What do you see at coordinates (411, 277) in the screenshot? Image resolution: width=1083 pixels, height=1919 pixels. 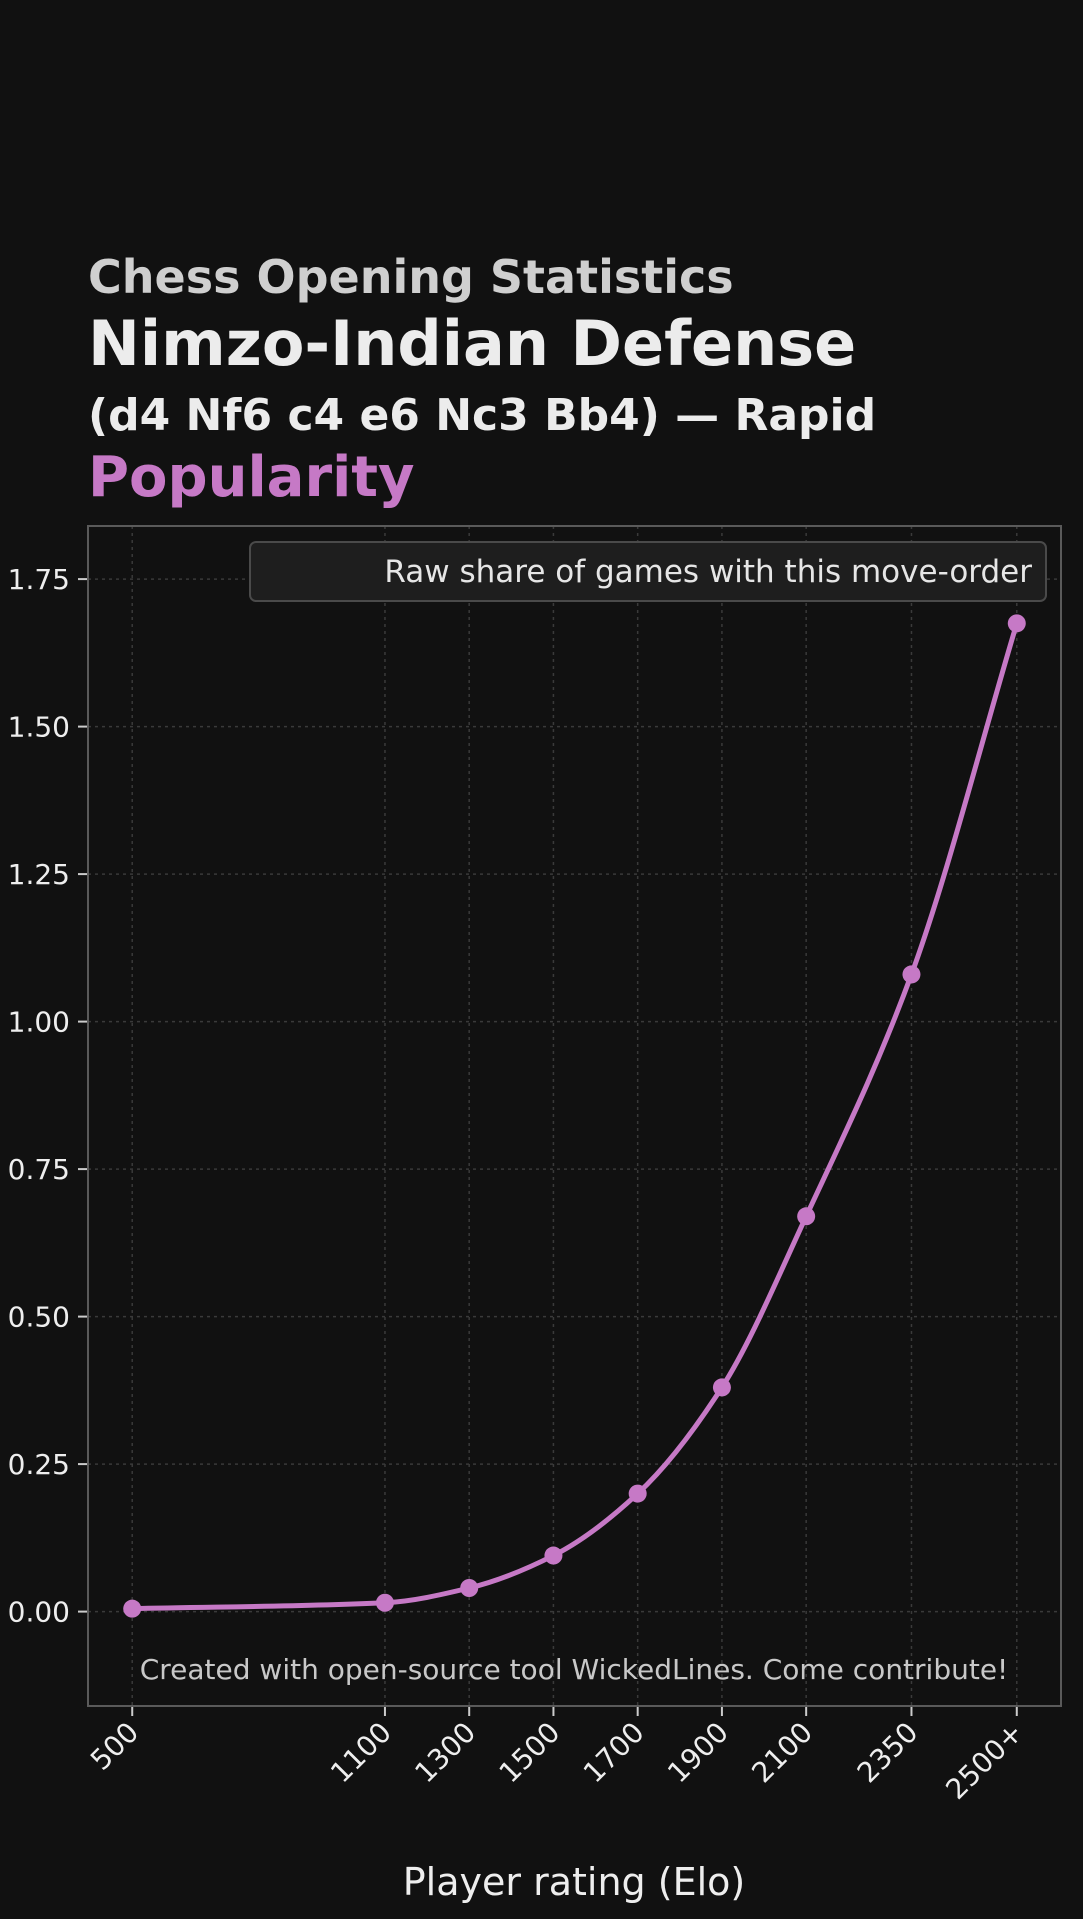 I see `chart-title-line-1: Chess Opening Statistics` at bounding box center [411, 277].